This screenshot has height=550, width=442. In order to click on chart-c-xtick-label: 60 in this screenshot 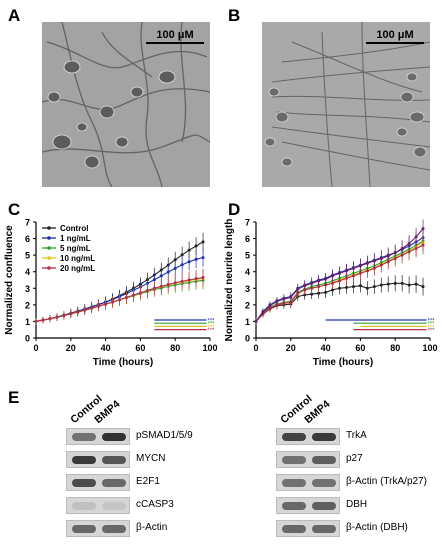, I will do `click(140, 348)`.